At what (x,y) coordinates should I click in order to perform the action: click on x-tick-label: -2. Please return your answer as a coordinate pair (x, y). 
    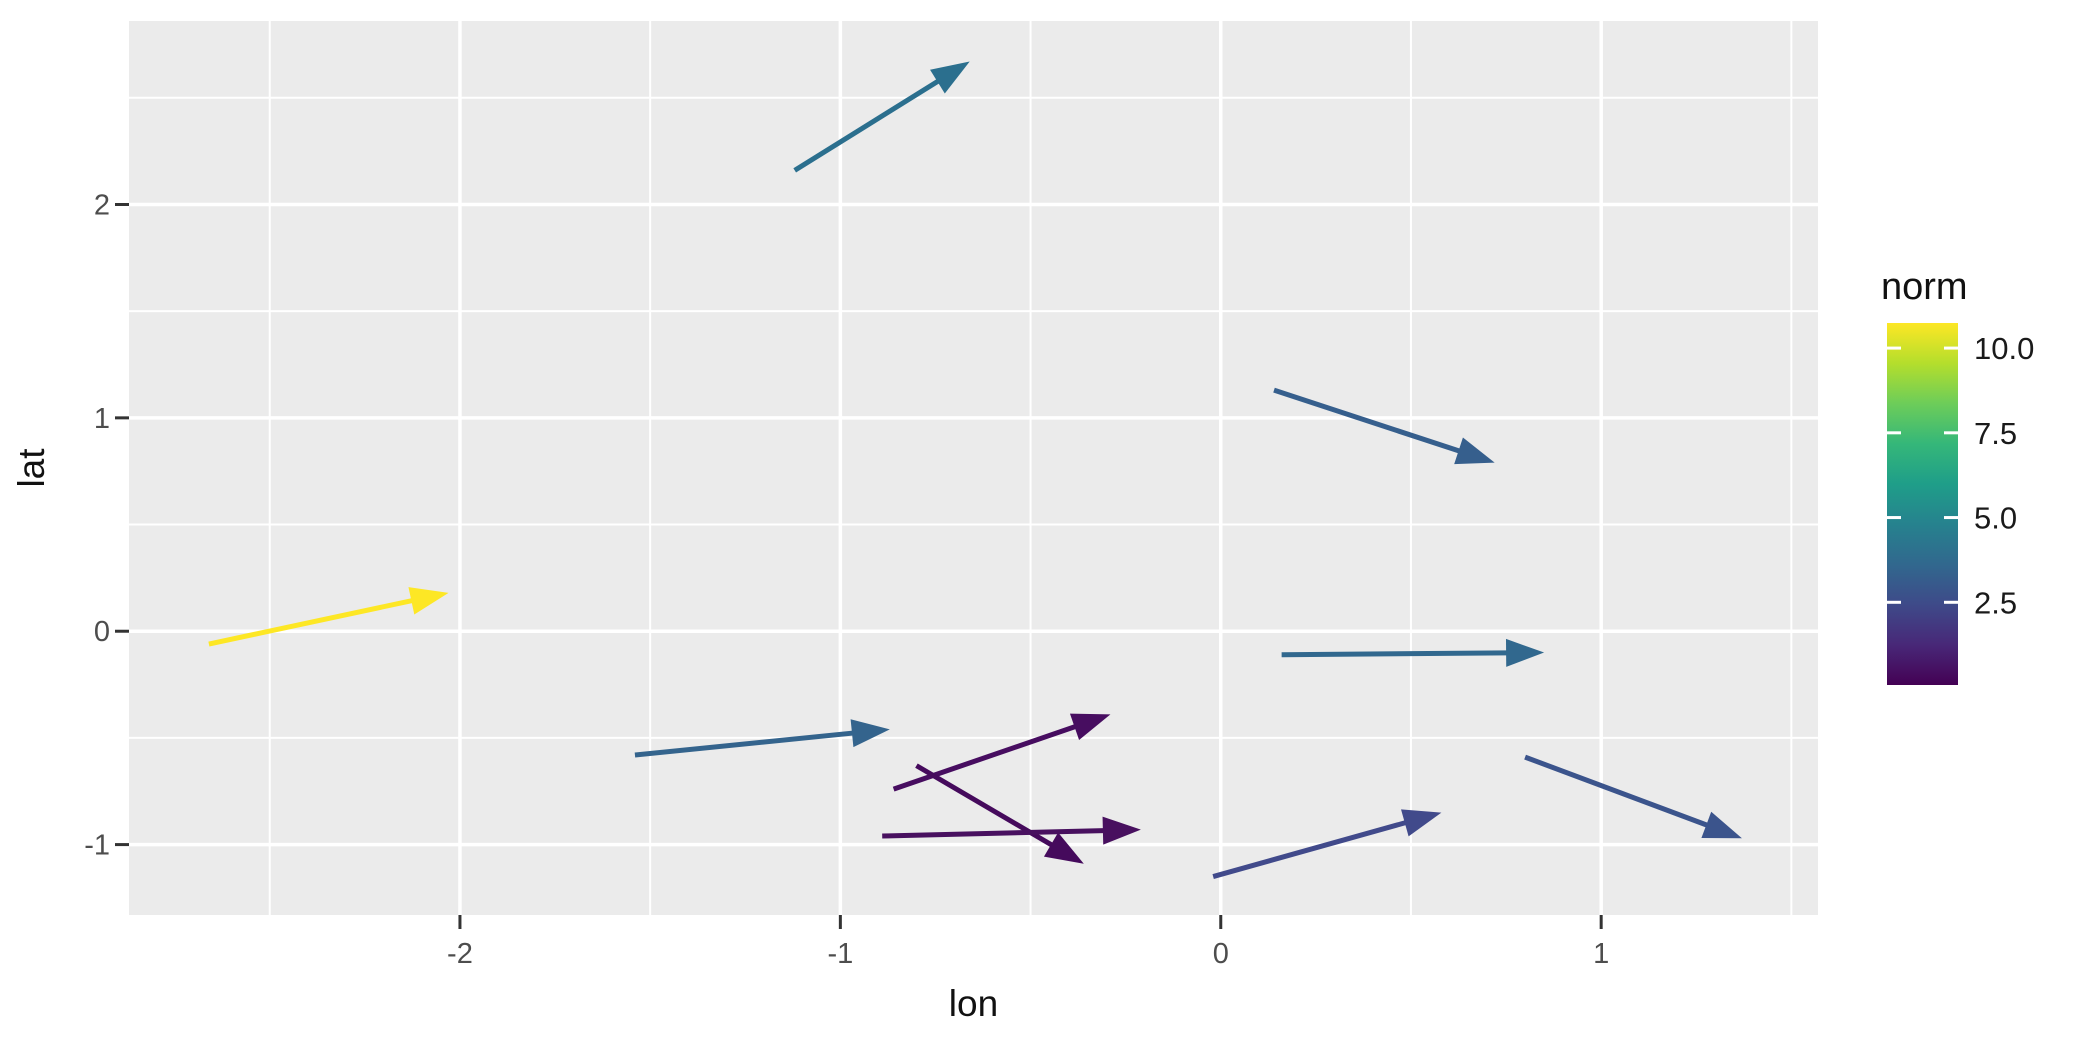
    Looking at the image, I should click on (460, 954).